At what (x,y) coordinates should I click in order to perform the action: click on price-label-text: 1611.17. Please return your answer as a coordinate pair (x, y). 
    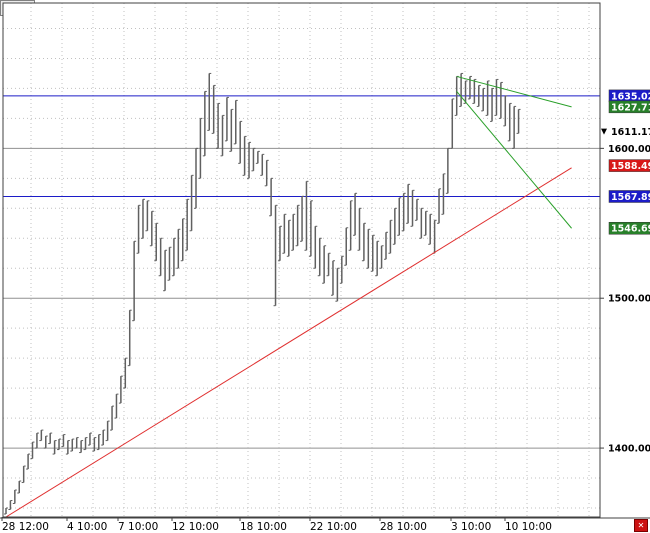
    Looking at the image, I should click on (630, 132).